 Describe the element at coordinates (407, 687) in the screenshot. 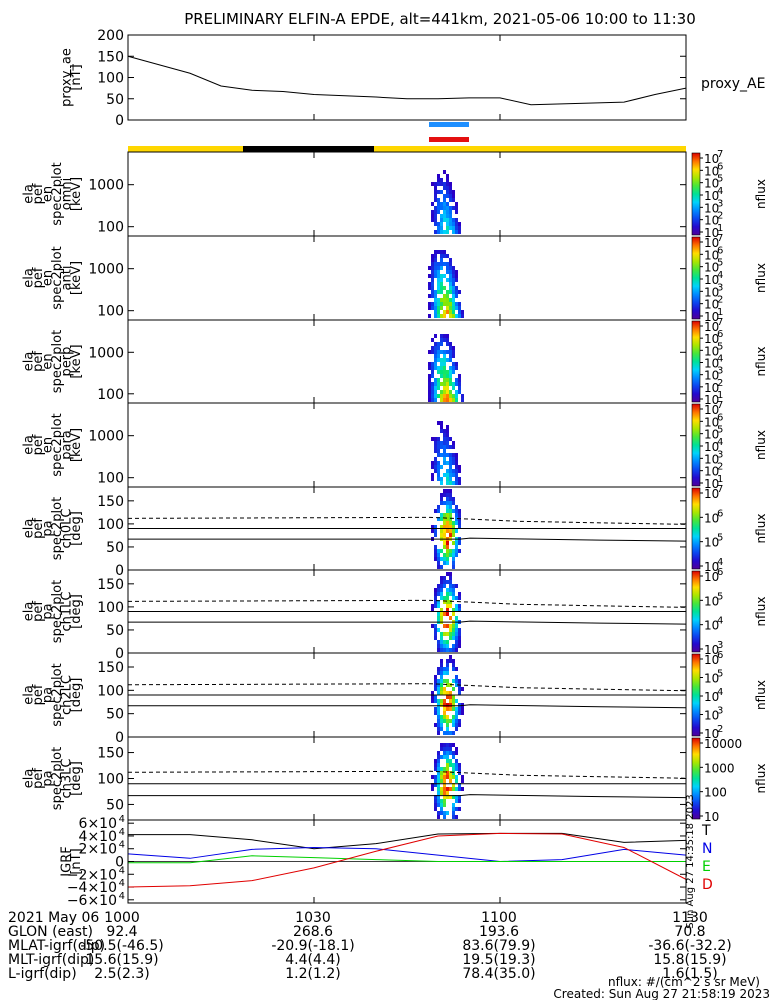

I see `loss-cone-dashed-line` at that location.